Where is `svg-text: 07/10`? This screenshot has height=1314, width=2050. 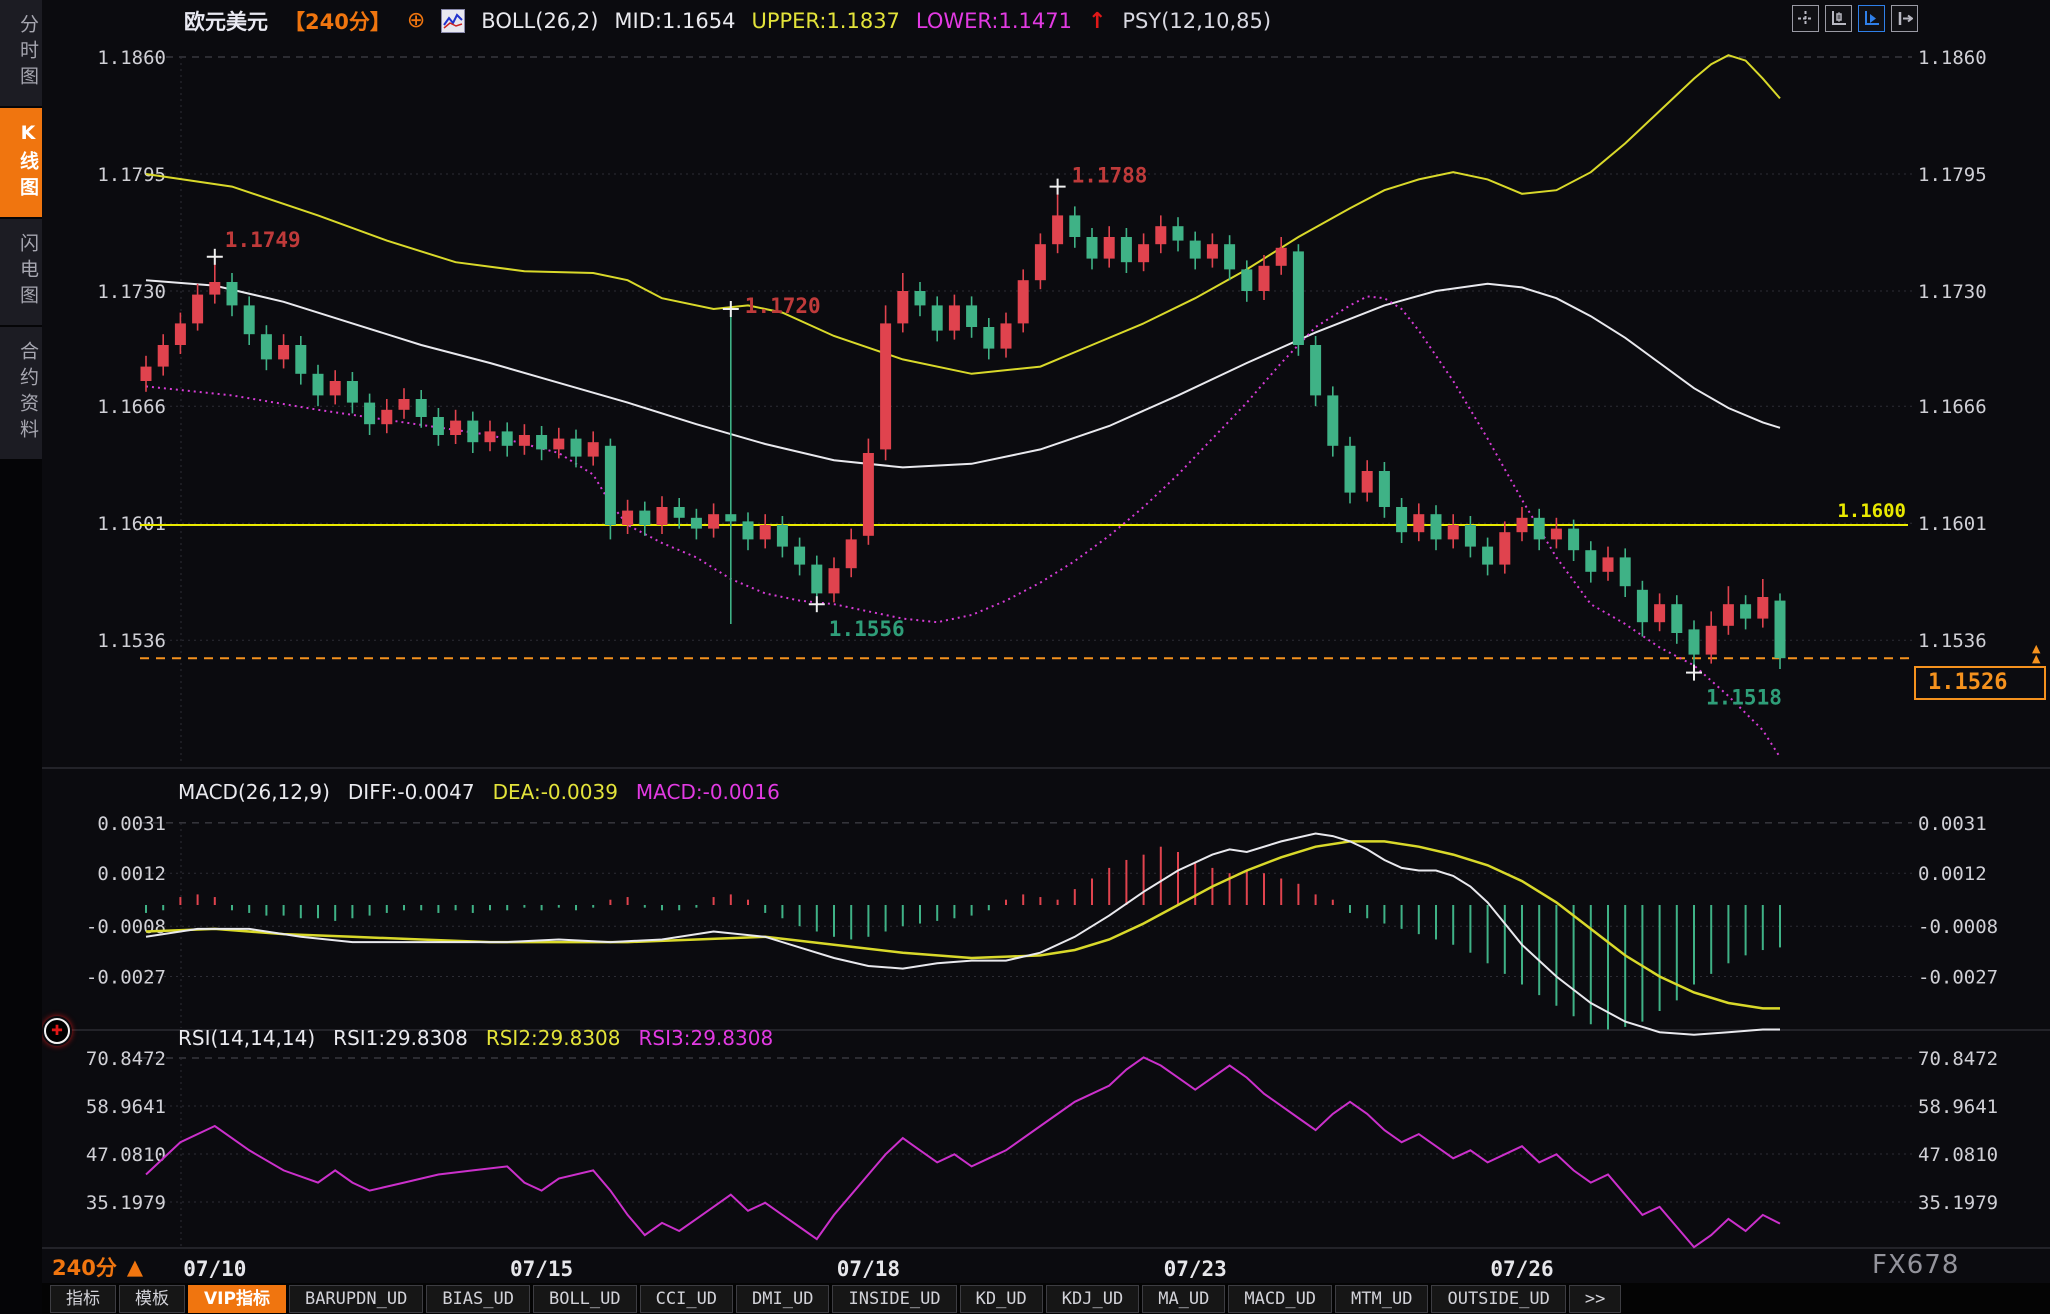 svg-text: 07/10 is located at coordinates (214, 1269).